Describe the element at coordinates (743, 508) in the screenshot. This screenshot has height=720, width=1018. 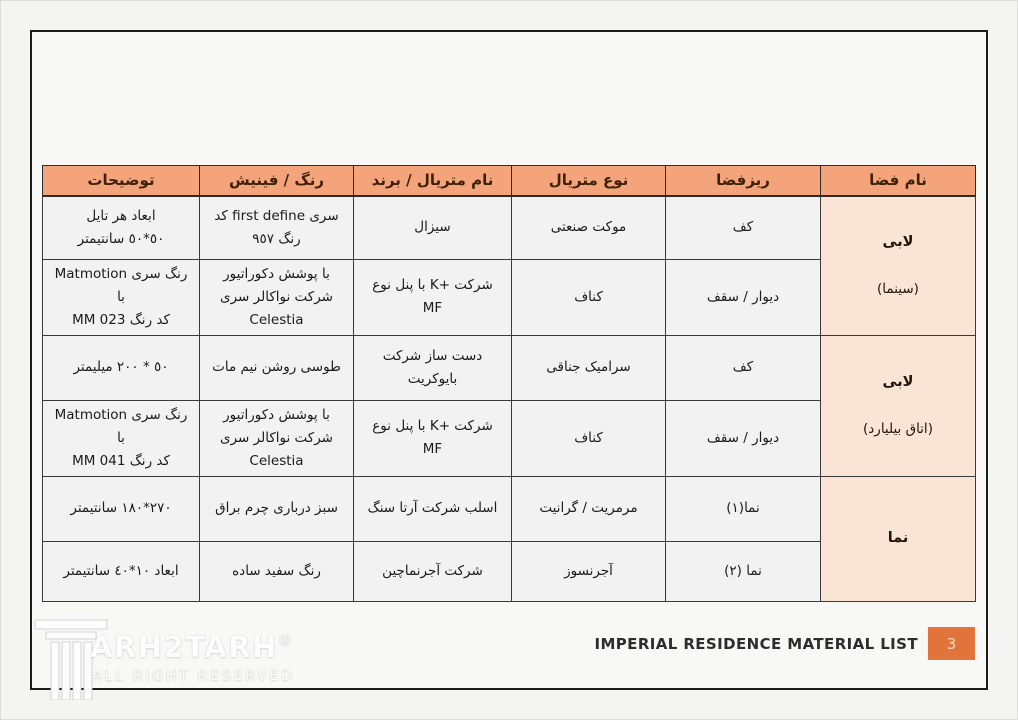
I see `cell-subspace: نما(١)` at that location.